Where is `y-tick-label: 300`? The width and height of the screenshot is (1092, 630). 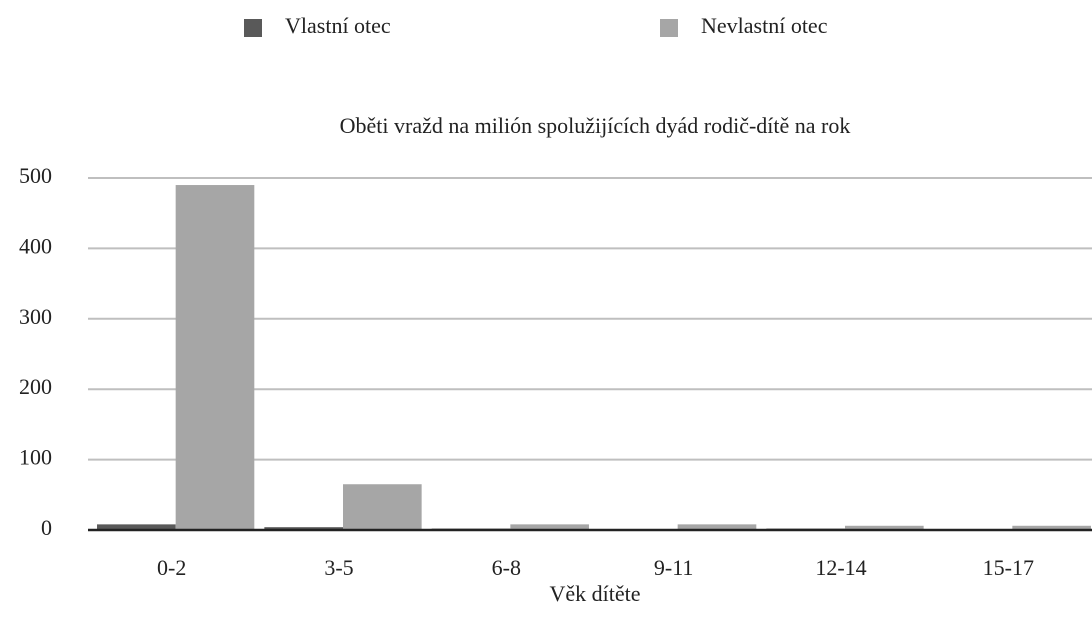
y-tick-label: 300 is located at coordinates (35, 316).